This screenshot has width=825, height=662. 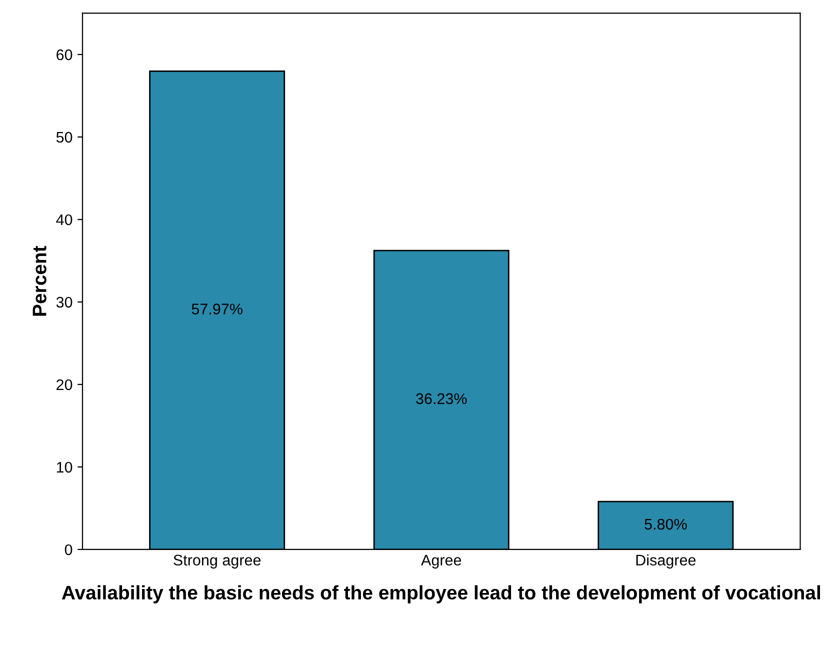 I want to click on data-label: 36.23%, so click(x=441, y=398).